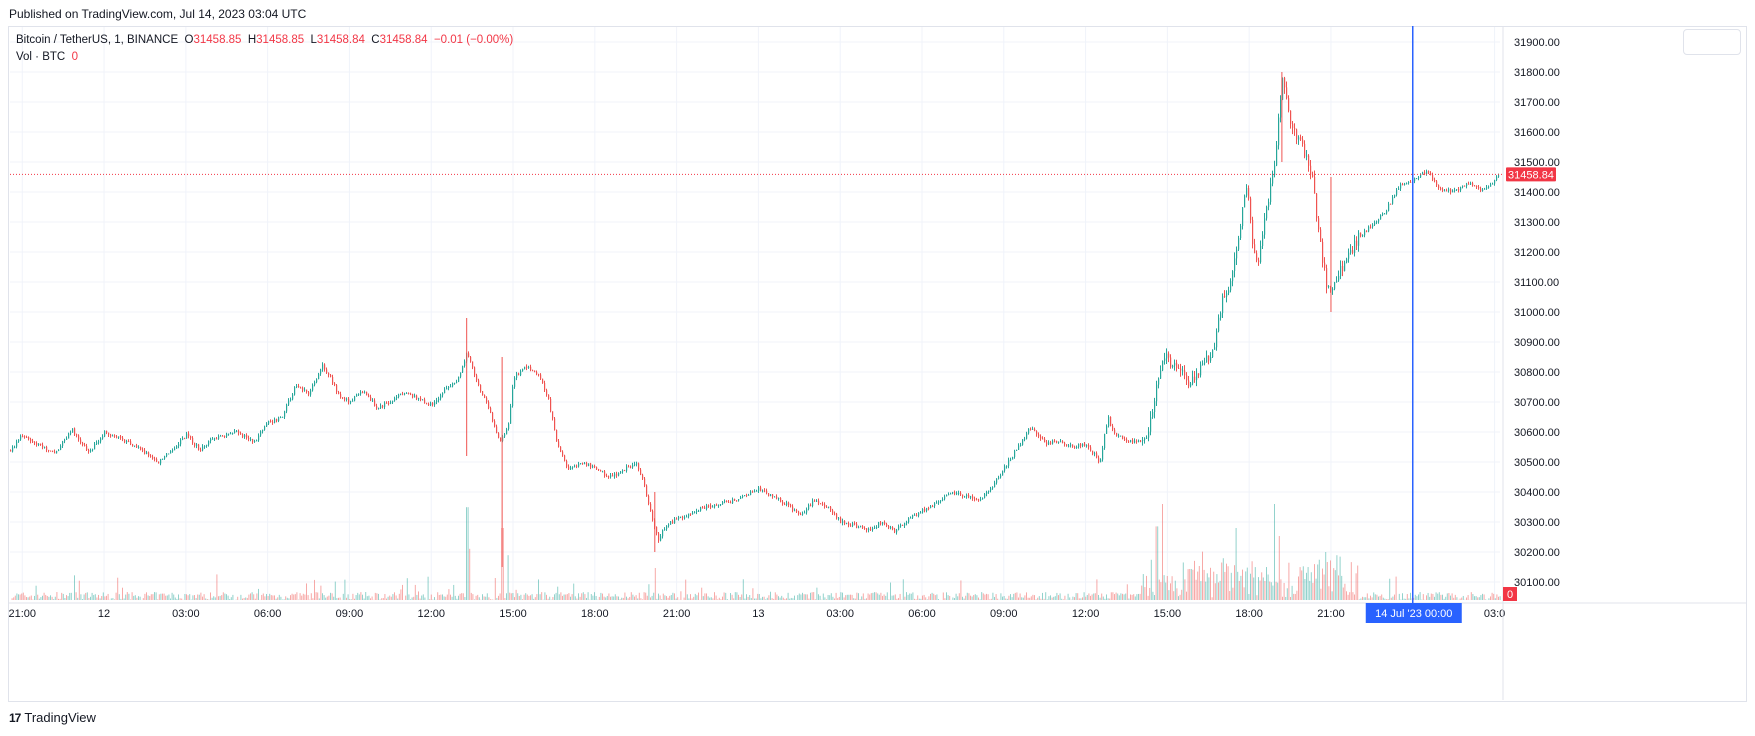 This screenshot has width=1755, height=736. What do you see at coordinates (1537, 163) in the screenshot?
I see `y-tick-label: 31500.00` at bounding box center [1537, 163].